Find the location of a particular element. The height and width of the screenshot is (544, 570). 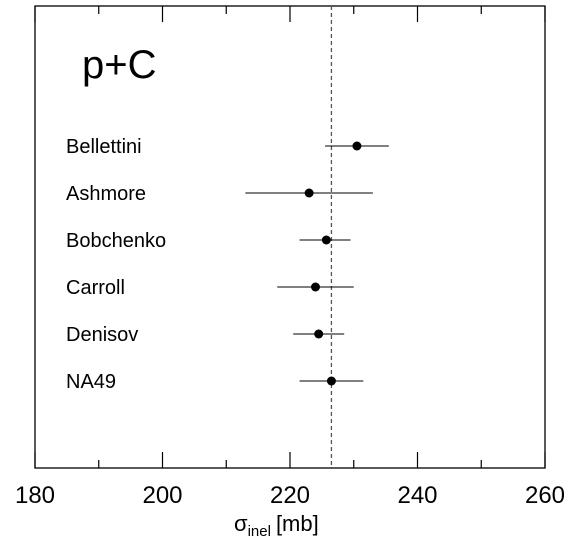

x-axis-label-symbol: σ is located at coordinates (241, 523).